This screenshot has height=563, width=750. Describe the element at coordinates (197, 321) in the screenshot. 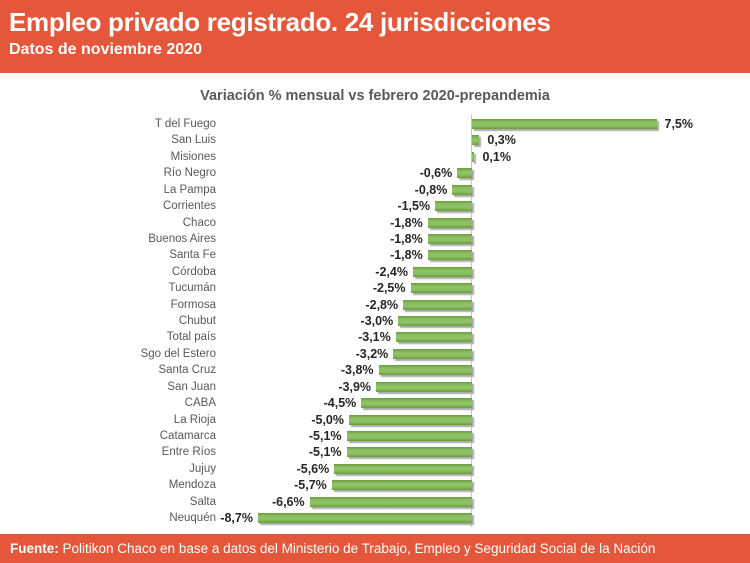

I see `category-label: Chubut` at that location.